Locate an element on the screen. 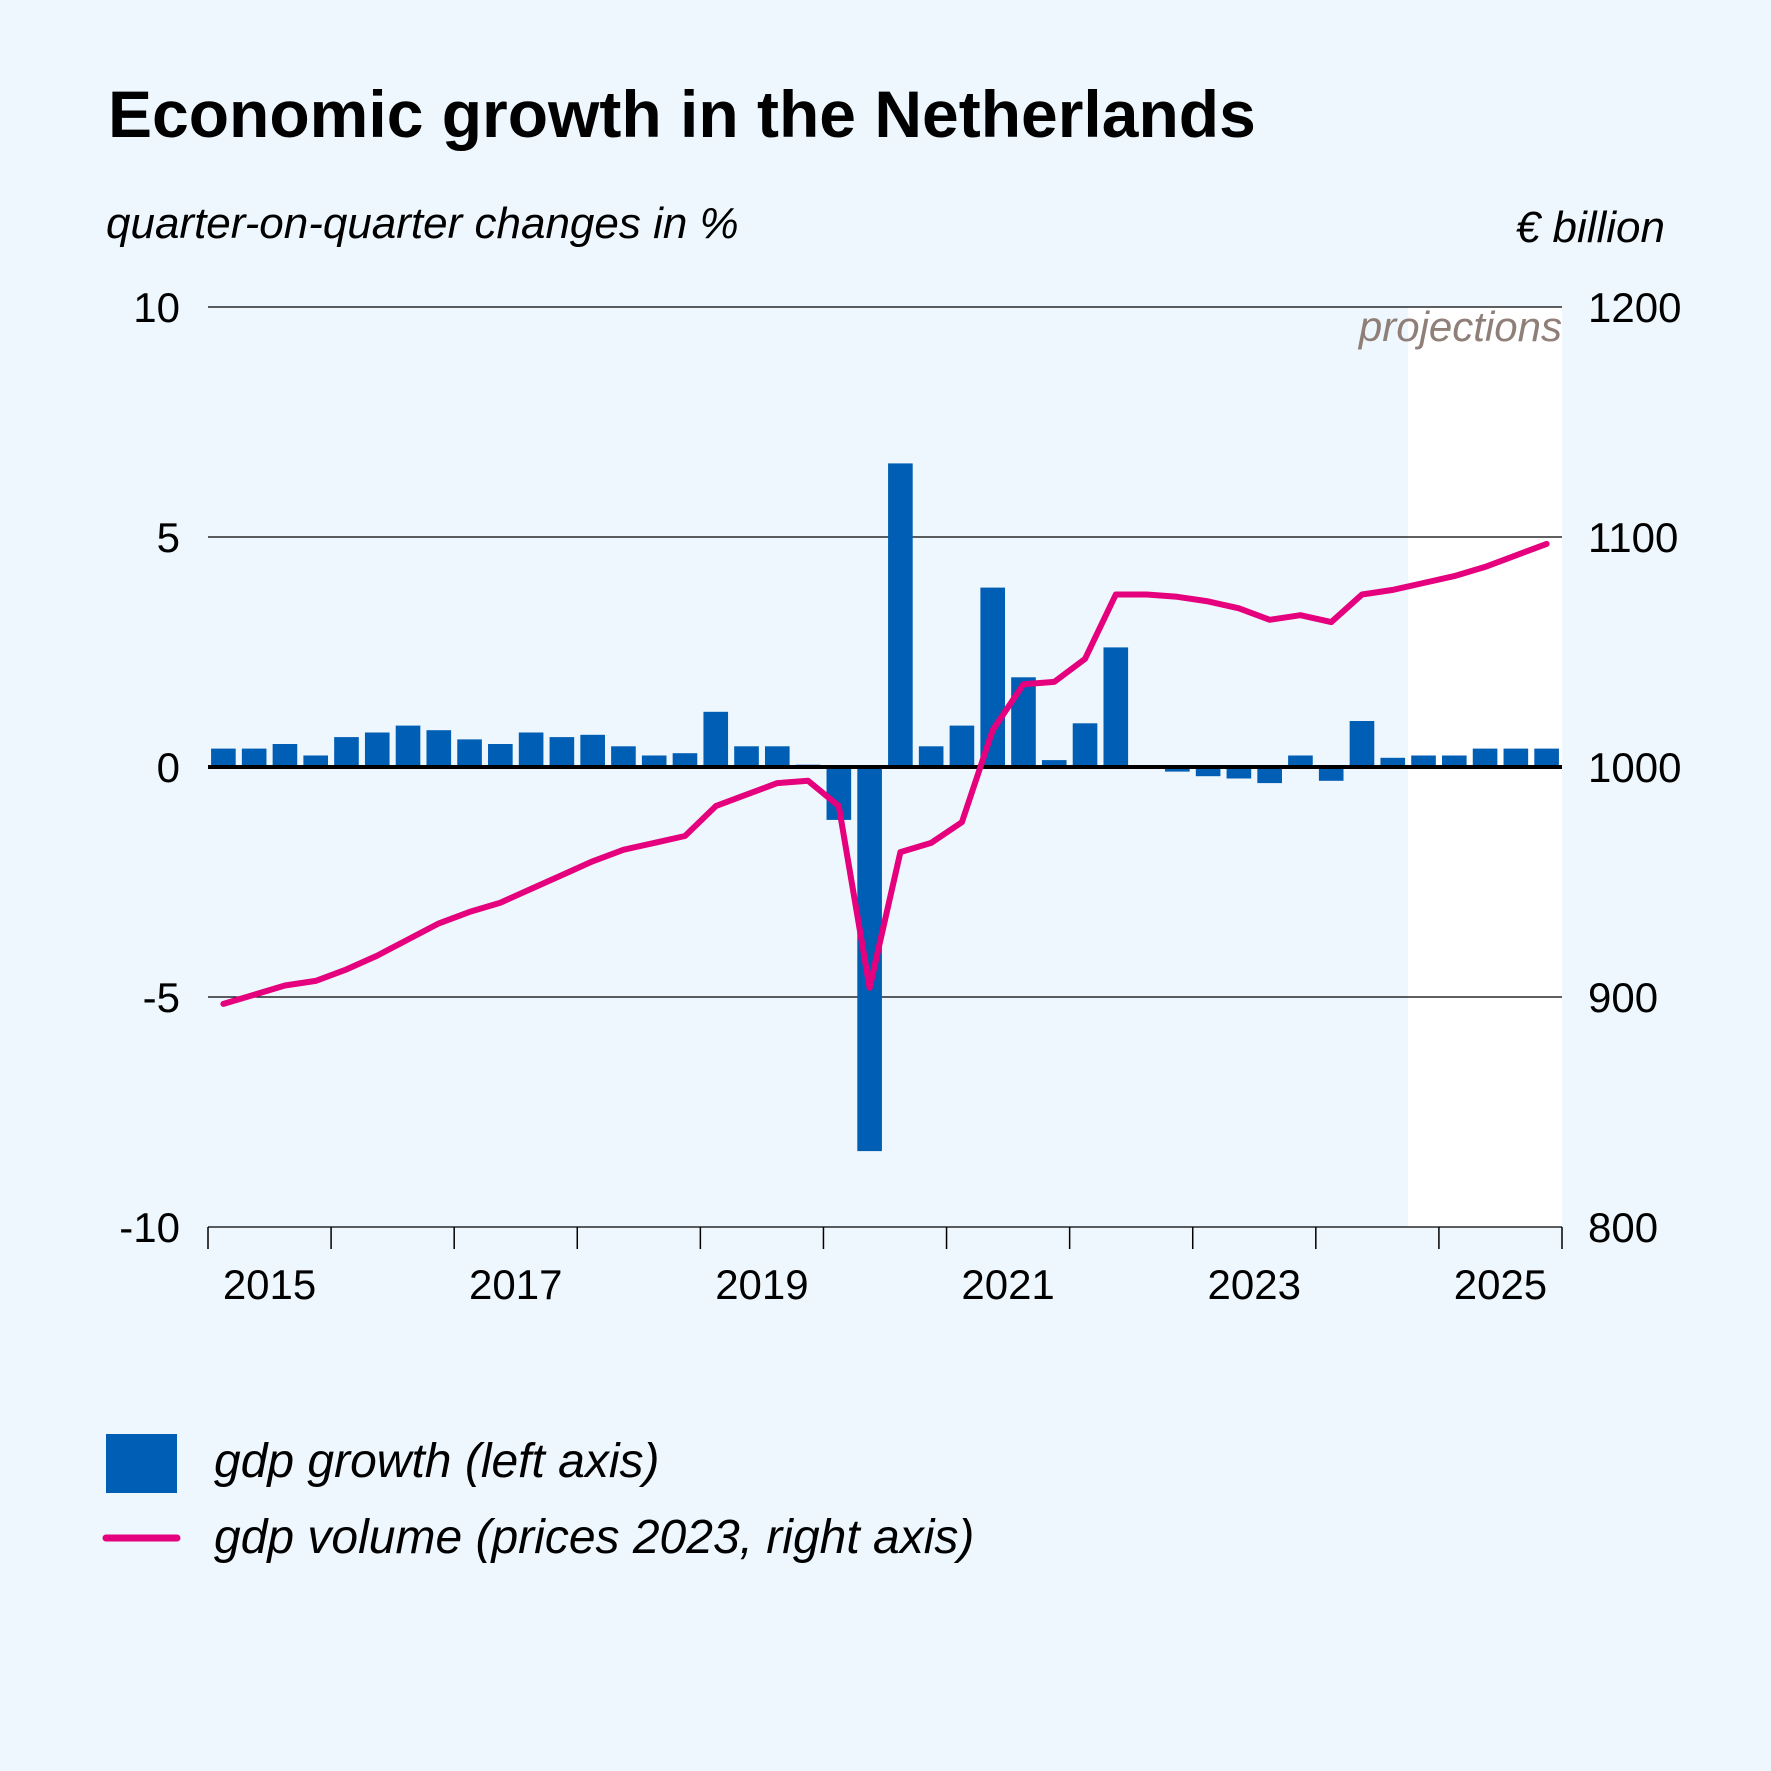 The height and width of the screenshot is (1771, 1771). legend-line-label: gdp volume (prices 2023, right axis) is located at coordinates (594, 1537).